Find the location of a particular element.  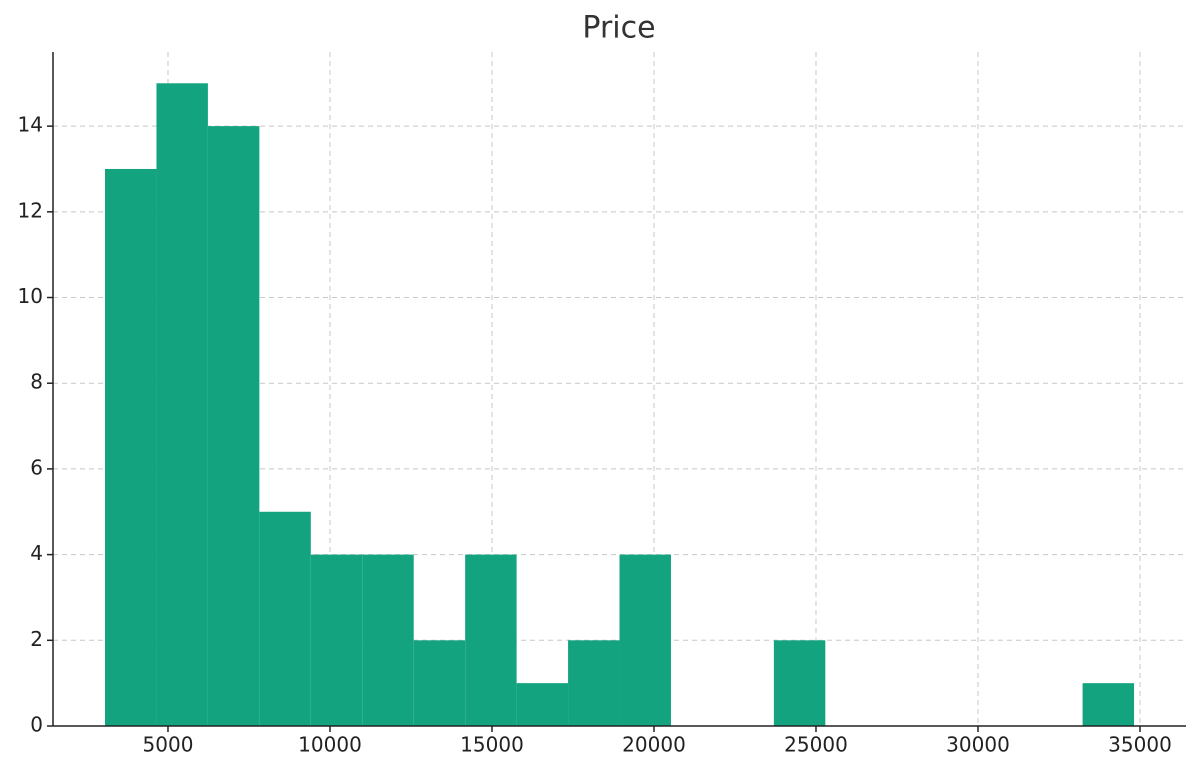

x-tick-label: 35000 is located at coordinates (1140, 745).